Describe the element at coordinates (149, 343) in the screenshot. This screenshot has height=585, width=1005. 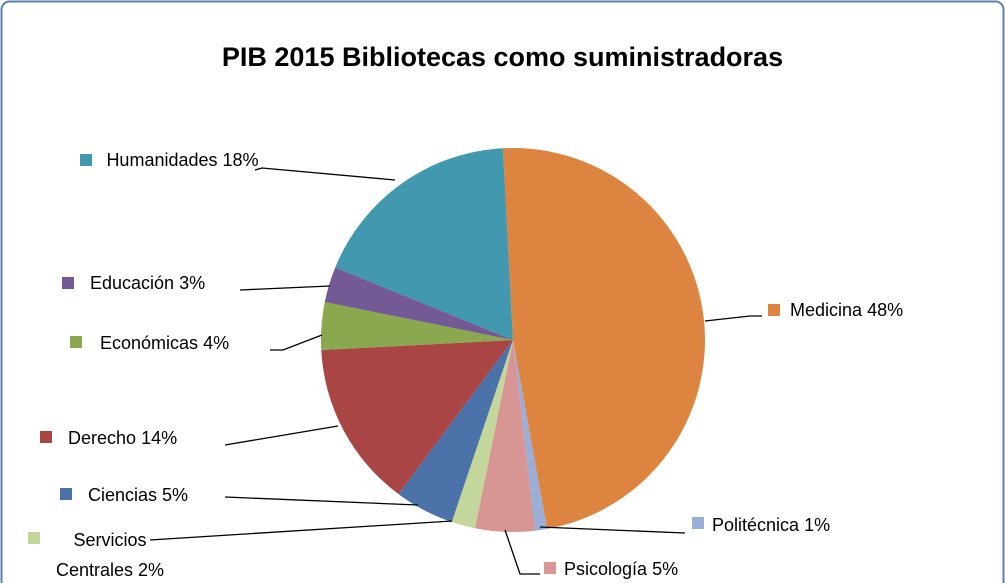
I see `category-label: Económicas` at that location.